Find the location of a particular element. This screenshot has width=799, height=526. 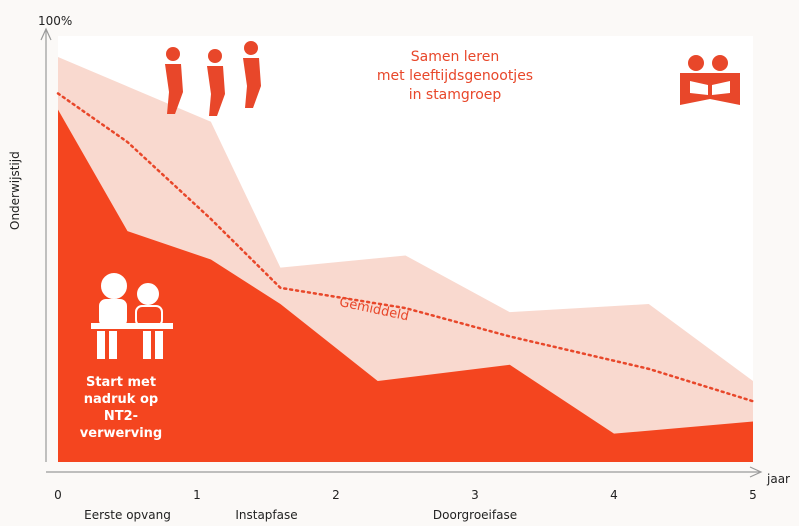

x-tick-label: 1 is located at coordinates (197, 495).